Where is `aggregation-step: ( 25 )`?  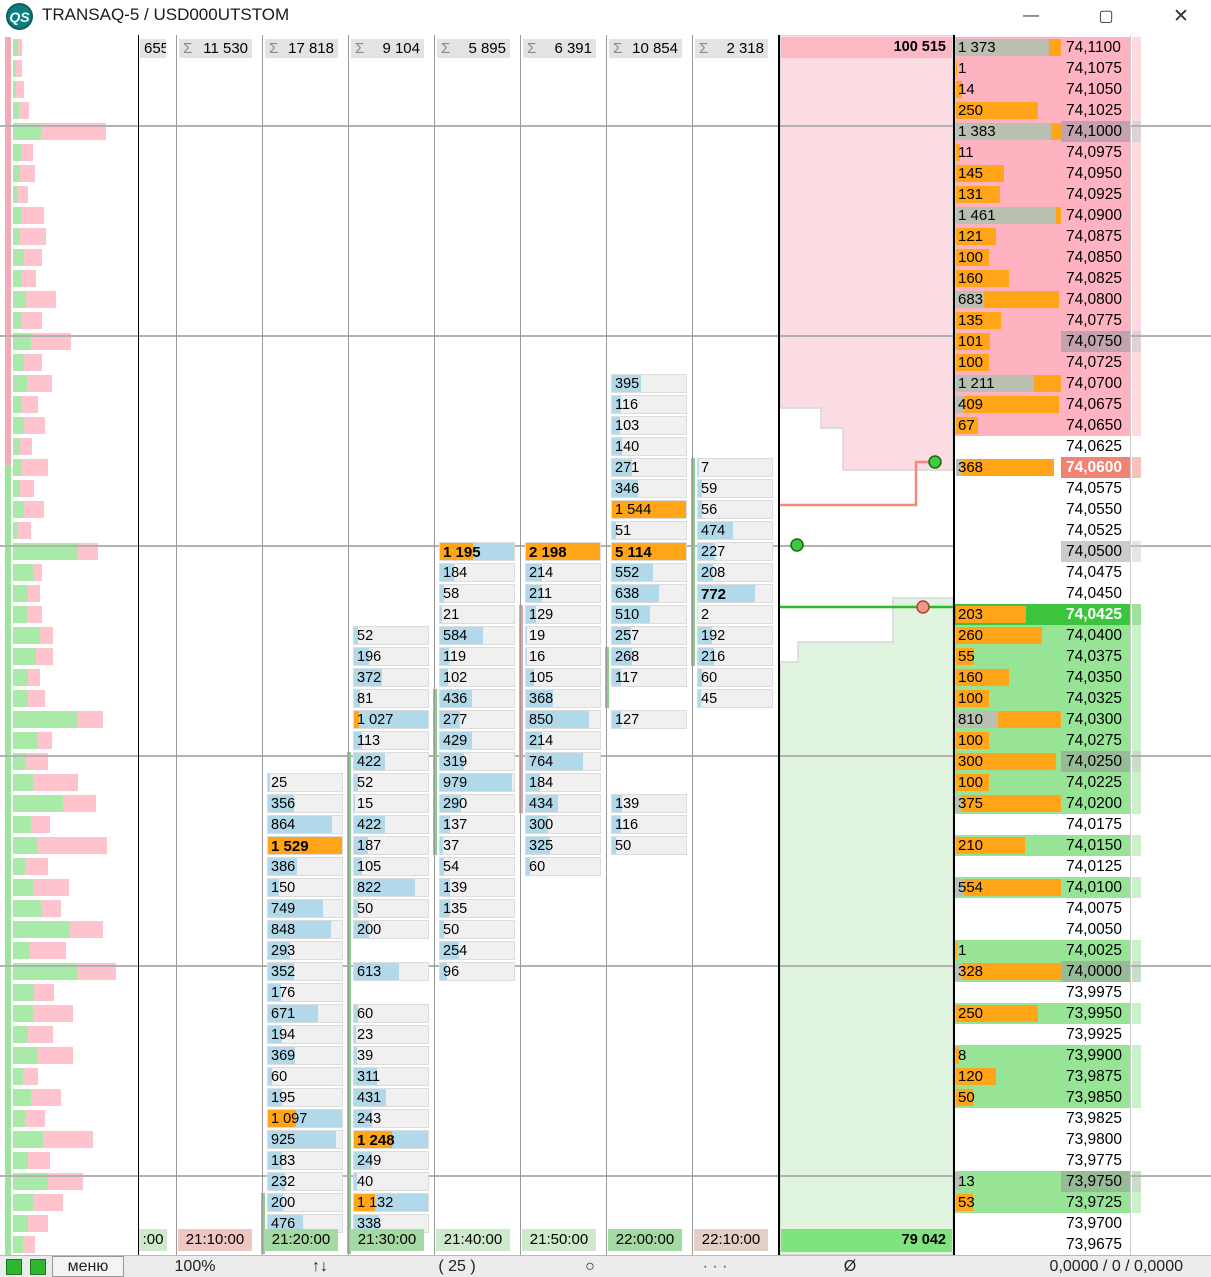
aggregation-step: ( 25 ) is located at coordinates (457, 1266).